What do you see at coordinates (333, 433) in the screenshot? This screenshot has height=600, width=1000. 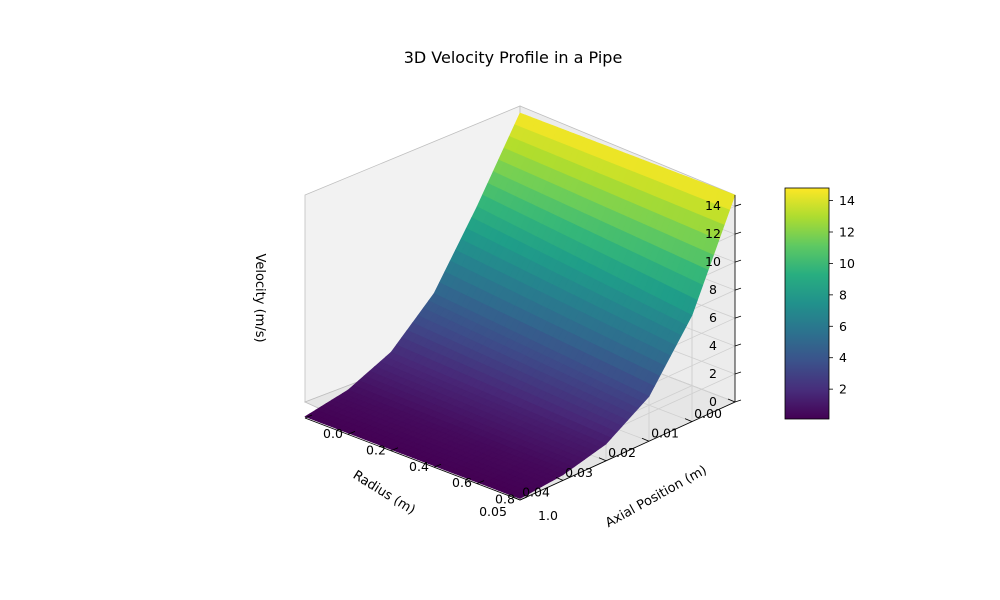 I see `y-tick-label: 0.0` at bounding box center [333, 433].